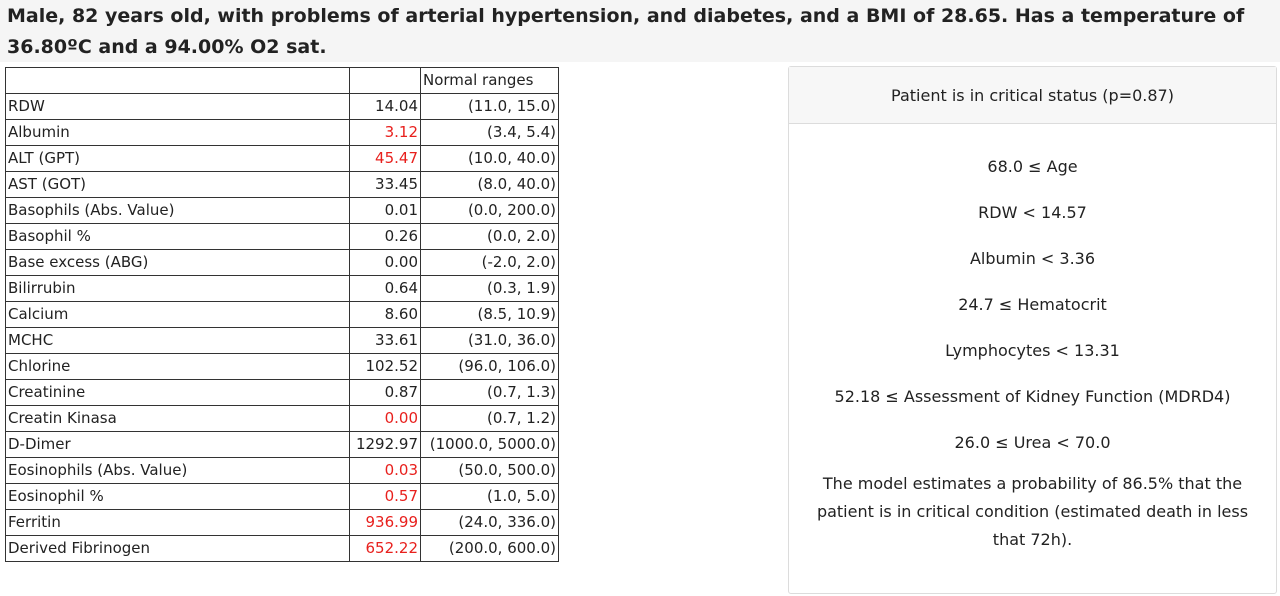 The height and width of the screenshot is (596, 1280). I want to click on lab-name: Eosinophil %, so click(177, 496).